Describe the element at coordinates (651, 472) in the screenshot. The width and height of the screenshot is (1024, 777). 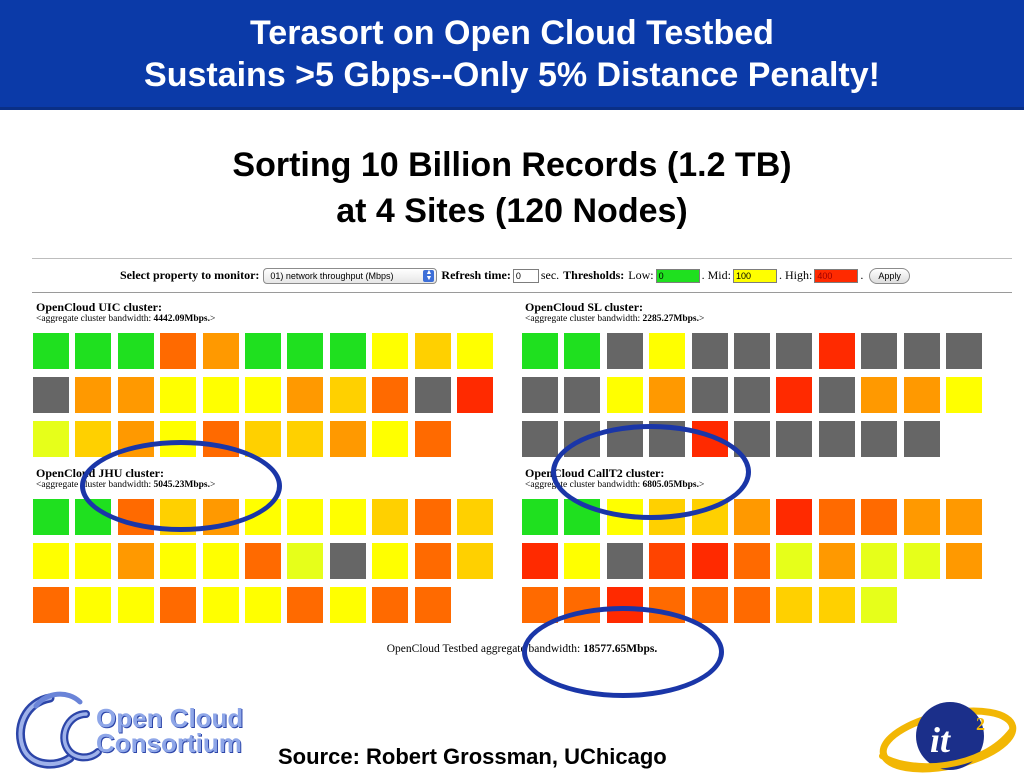
I see `highlight-ellipse-callt2` at that location.